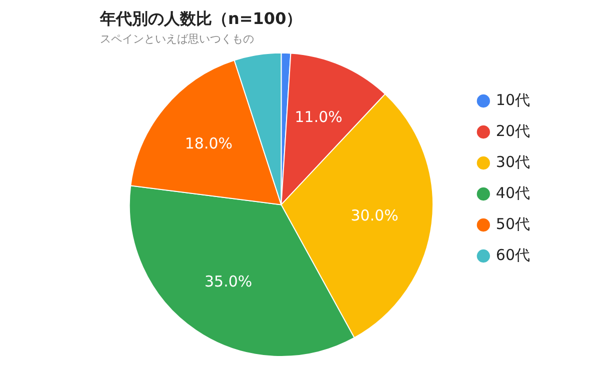 Image resolution: width=600 pixels, height=371 pixels. Describe the element at coordinates (228, 281) in the screenshot. I see `data-label: 35.0%` at that location.